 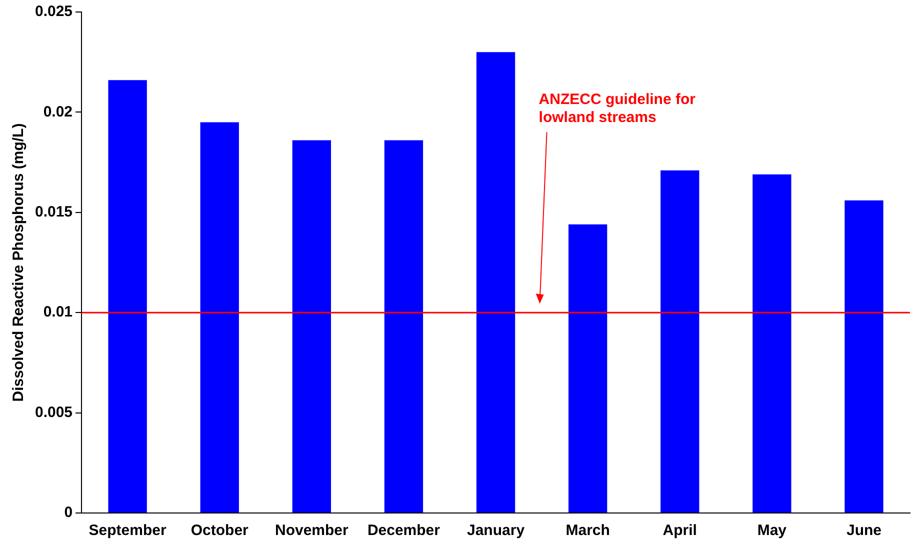 What do you see at coordinates (496, 531) in the screenshot?
I see `x-tick-label: January` at bounding box center [496, 531].